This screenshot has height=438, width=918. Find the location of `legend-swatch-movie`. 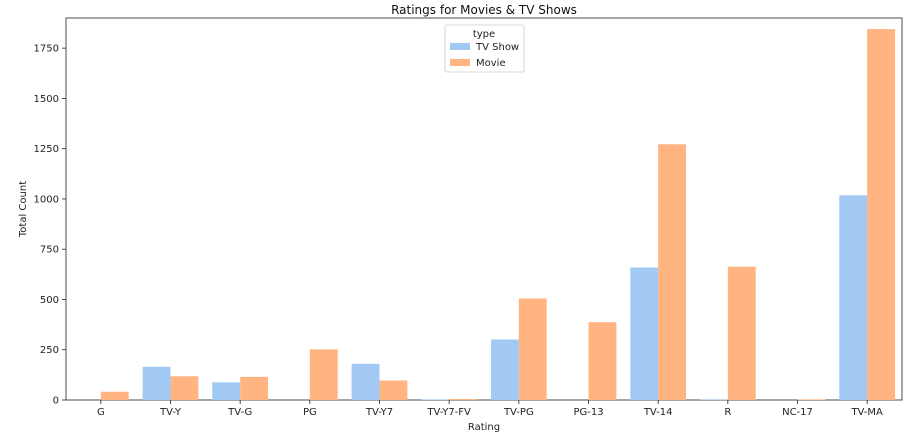

legend-swatch-movie is located at coordinates (460, 62).